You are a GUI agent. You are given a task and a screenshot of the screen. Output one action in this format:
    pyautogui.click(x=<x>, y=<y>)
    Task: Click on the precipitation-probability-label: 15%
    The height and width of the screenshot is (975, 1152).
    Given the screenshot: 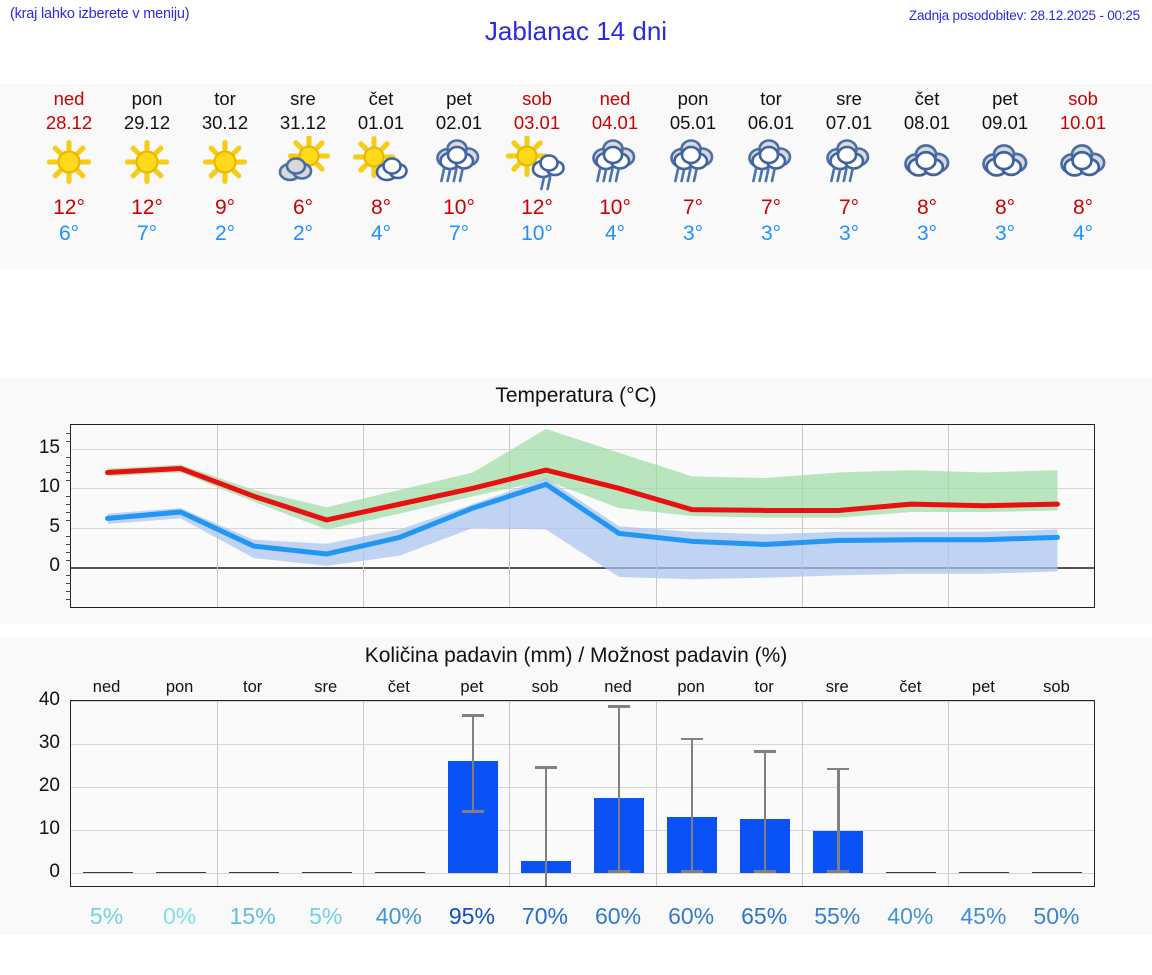 What is the action you would take?
    pyautogui.click(x=252, y=916)
    